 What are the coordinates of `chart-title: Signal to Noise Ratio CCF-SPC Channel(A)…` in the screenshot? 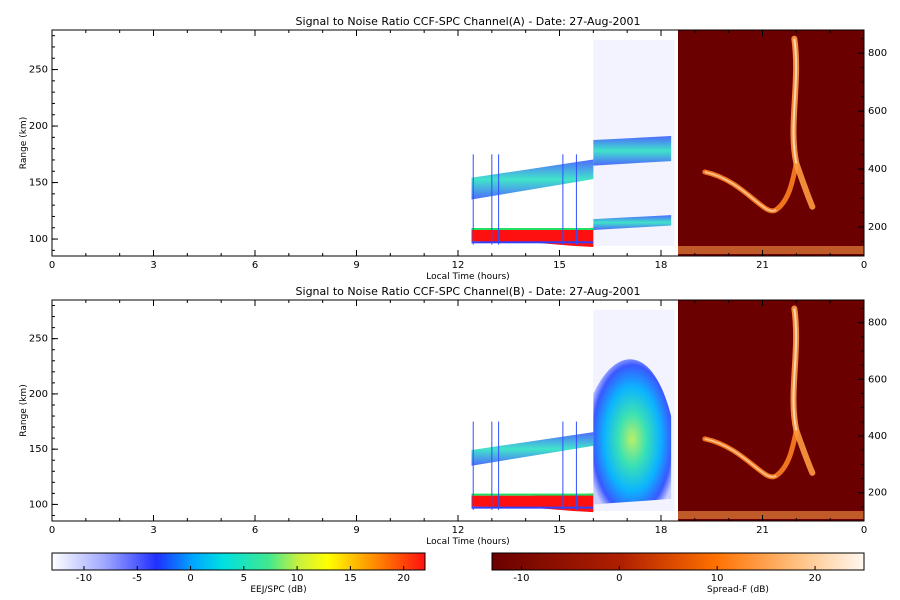 It's located at (468, 21).